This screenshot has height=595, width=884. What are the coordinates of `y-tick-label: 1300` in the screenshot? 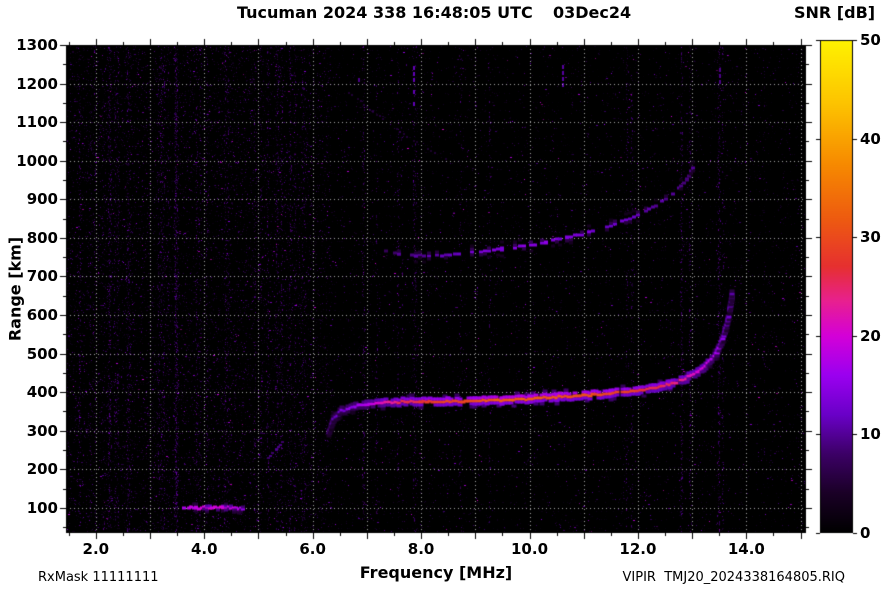 It's located at (37, 45).